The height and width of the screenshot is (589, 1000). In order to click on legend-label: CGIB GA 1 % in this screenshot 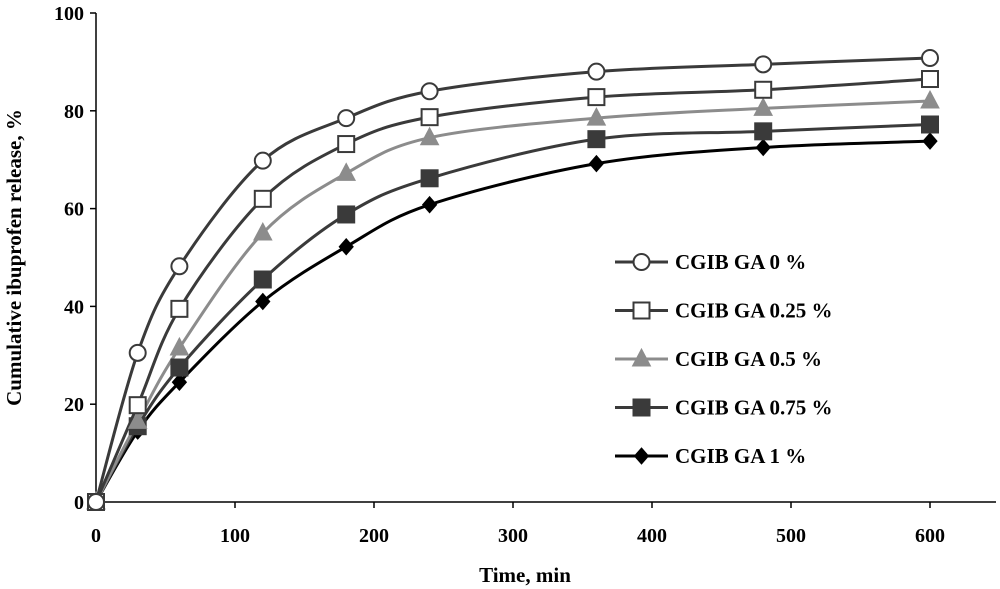, I will do `click(740, 456)`.